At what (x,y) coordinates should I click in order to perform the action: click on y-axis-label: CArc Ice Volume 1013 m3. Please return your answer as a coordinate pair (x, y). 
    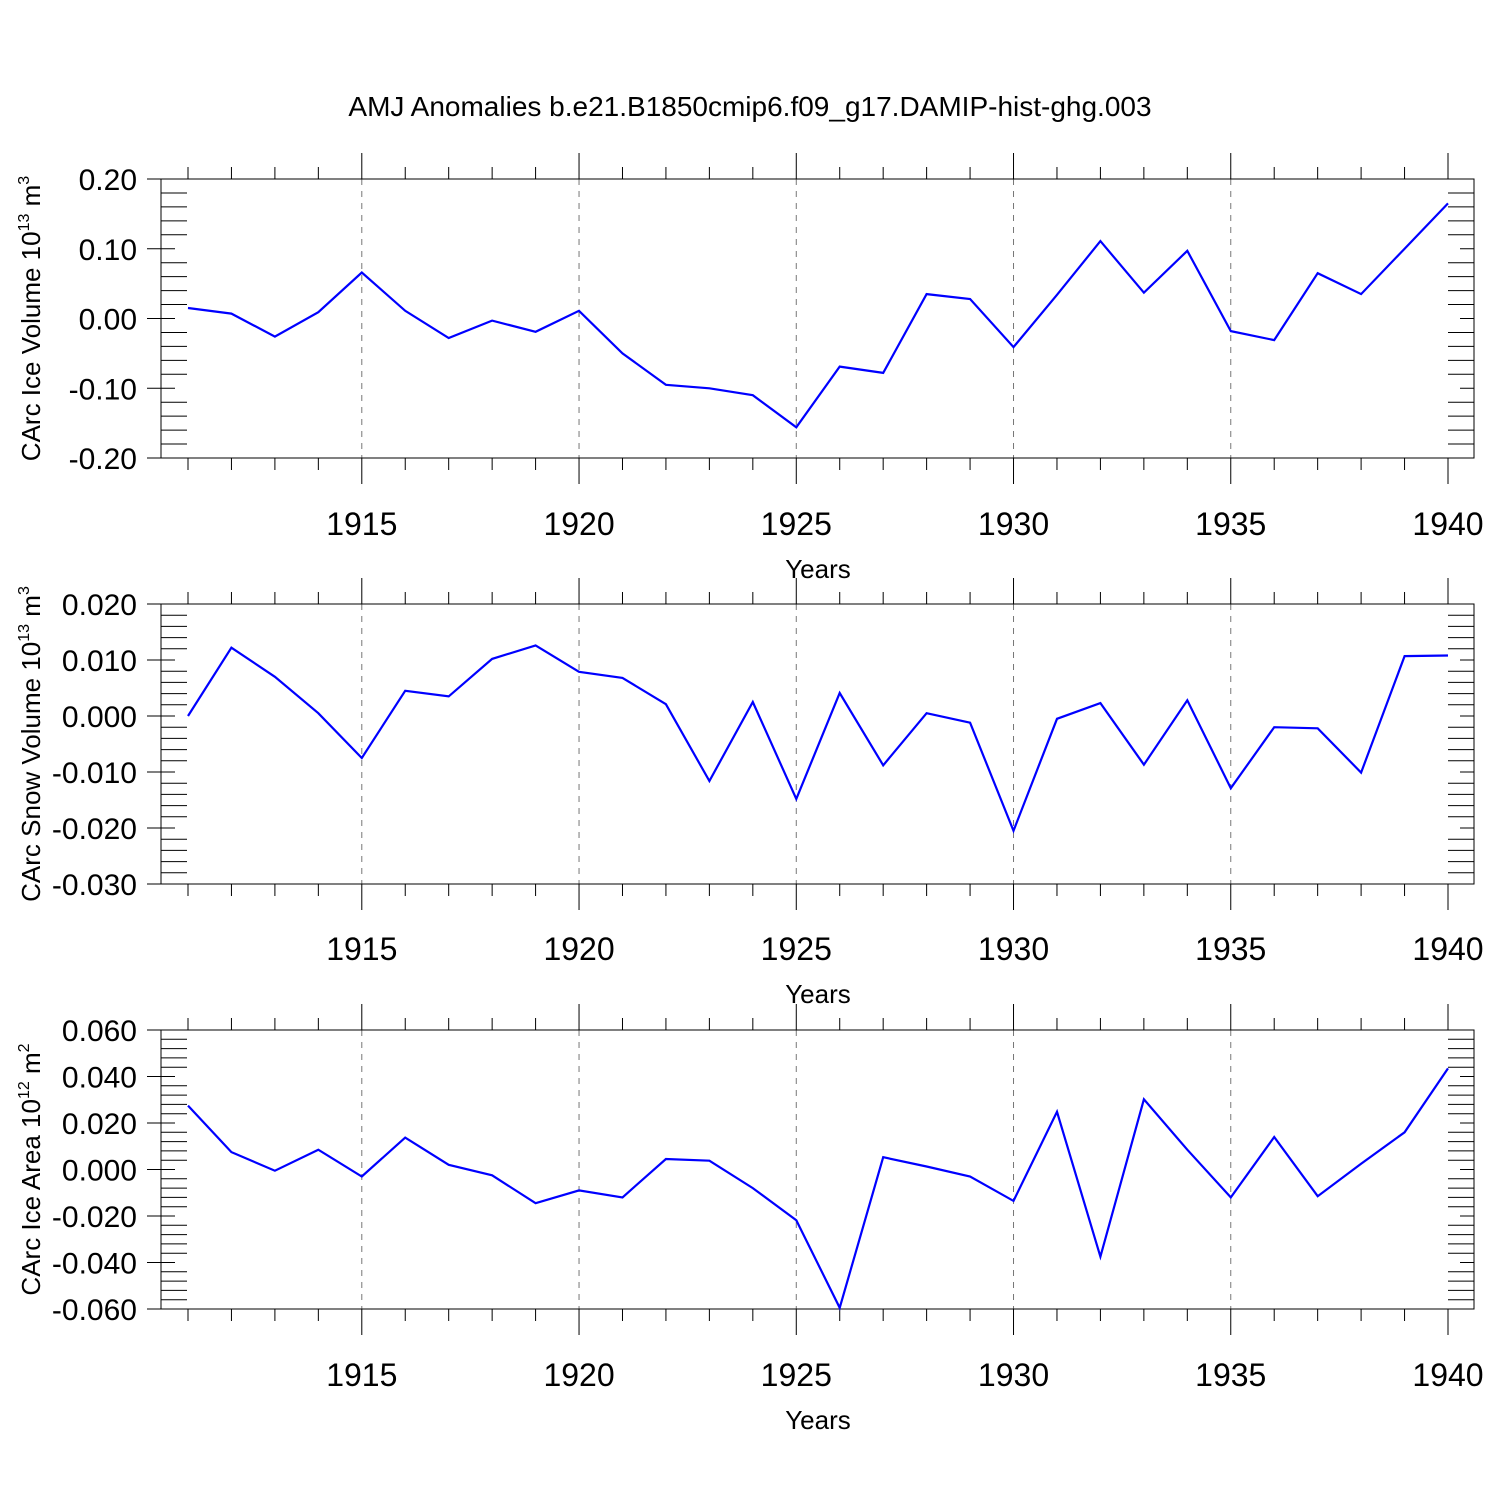
    Looking at the image, I should click on (31, 318).